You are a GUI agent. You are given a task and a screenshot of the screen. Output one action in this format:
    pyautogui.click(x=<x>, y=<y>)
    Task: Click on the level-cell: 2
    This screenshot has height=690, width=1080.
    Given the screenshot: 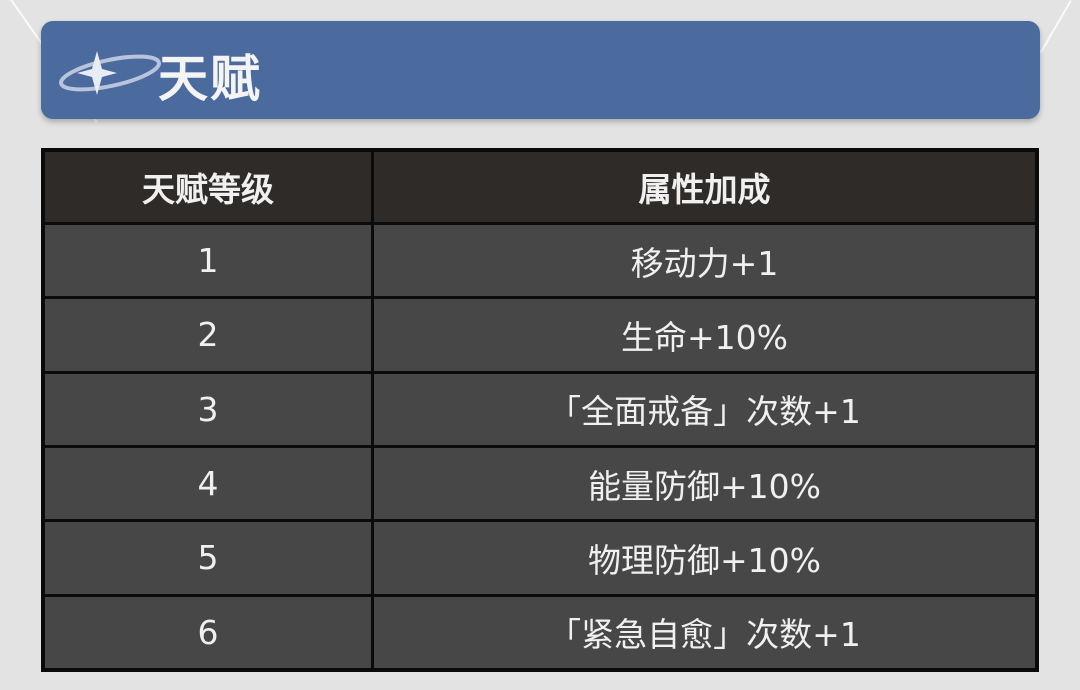 What is the action you would take?
    pyautogui.click(x=207, y=335)
    